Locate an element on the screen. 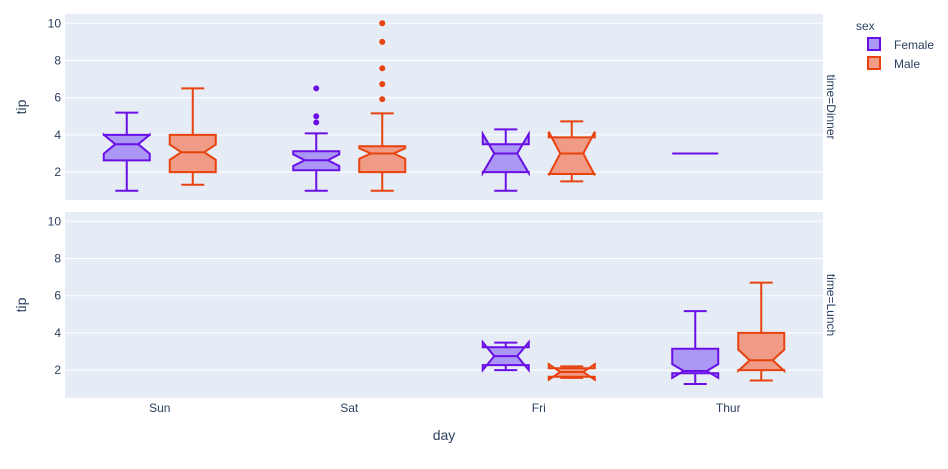  legend-title: sex is located at coordinates (865, 26).